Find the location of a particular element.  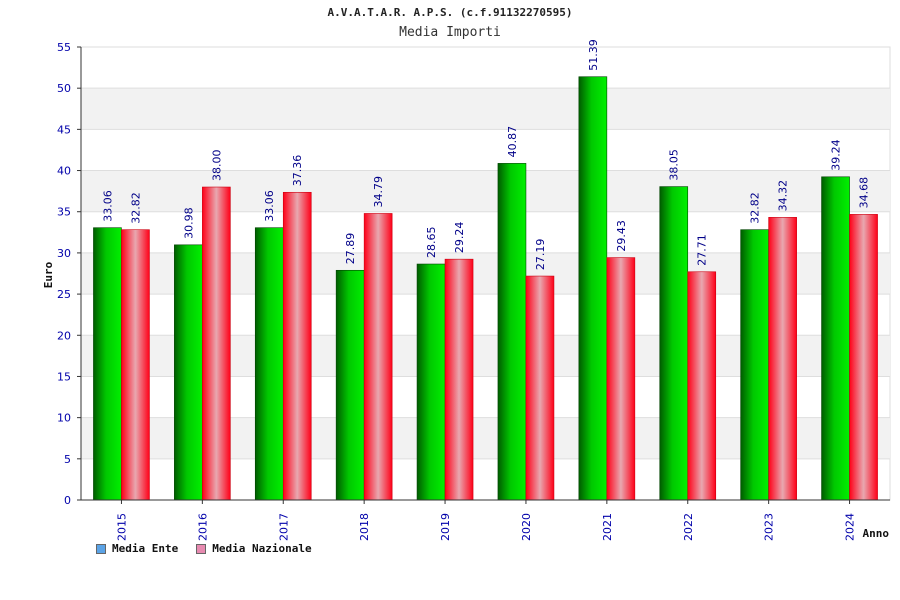

x-tick-label-2016: 2016 is located at coordinates (202, 527).